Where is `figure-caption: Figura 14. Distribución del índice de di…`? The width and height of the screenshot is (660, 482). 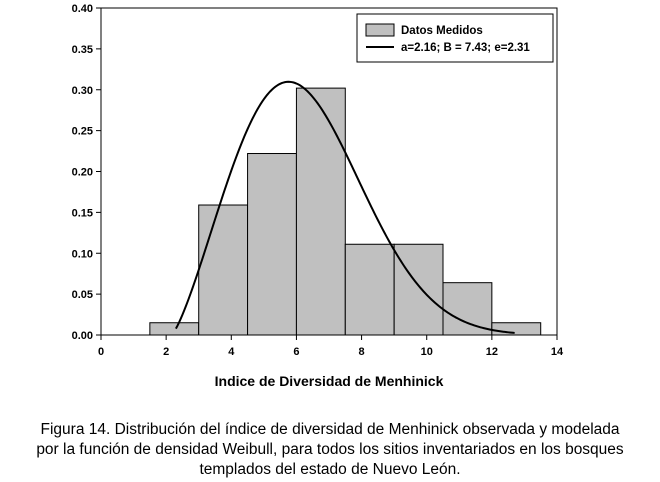 figure-caption: Figura 14. Distribución del índice de di… is located at coordinates (330, 450).